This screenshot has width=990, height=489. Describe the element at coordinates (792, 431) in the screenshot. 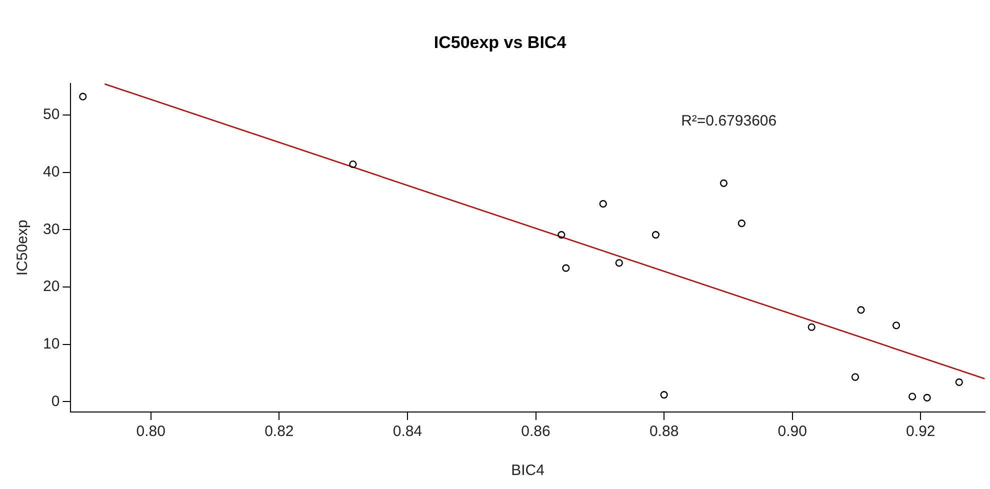

I see `x-tick-label: 0.90` at that location.